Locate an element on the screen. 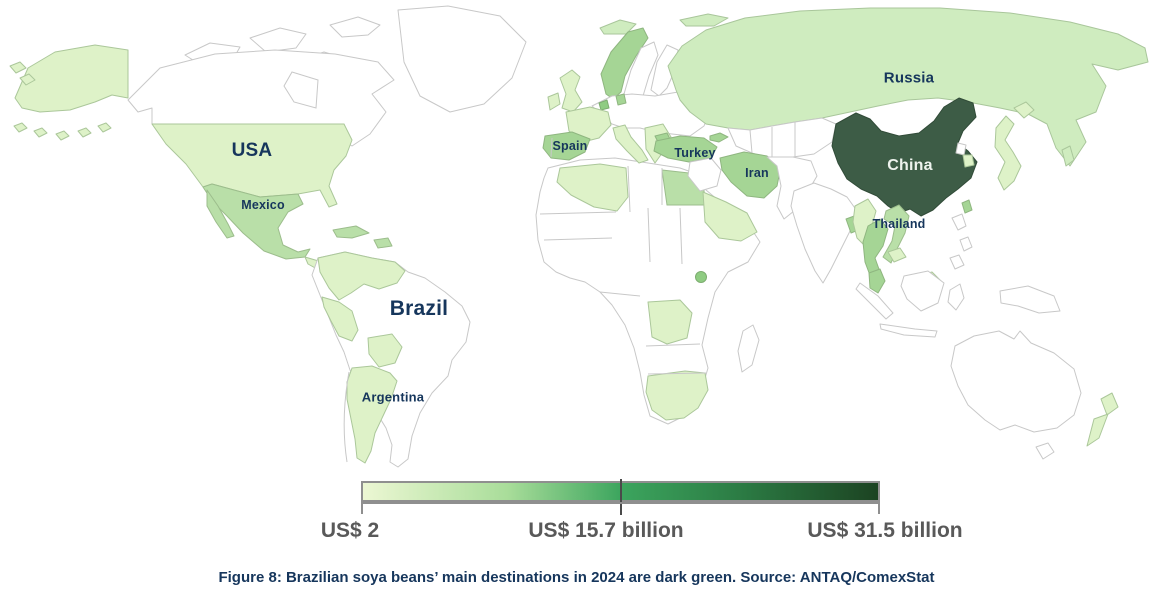 Image resolution: width=1153 pixels, height=599 pixels. japan-hokkaido is located at coordinates (1024, 110).